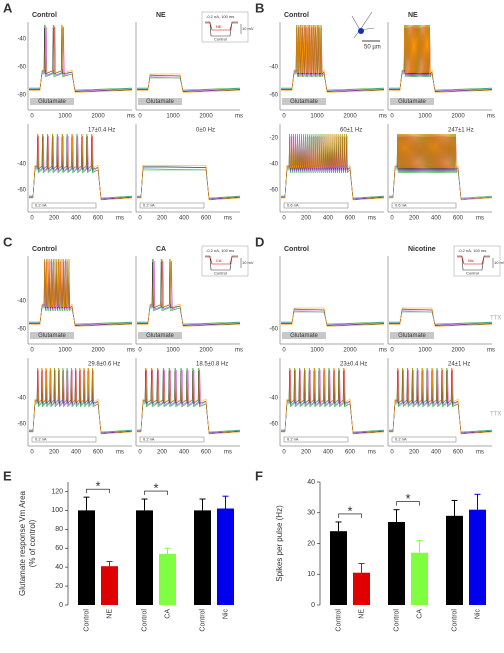 Image resolution: width=504 pixels, height=653 pixels. What do you see at coordinates (471, 260) in the screenshot?
I see `inset-text: Nic` at bounding box center [471, 260].